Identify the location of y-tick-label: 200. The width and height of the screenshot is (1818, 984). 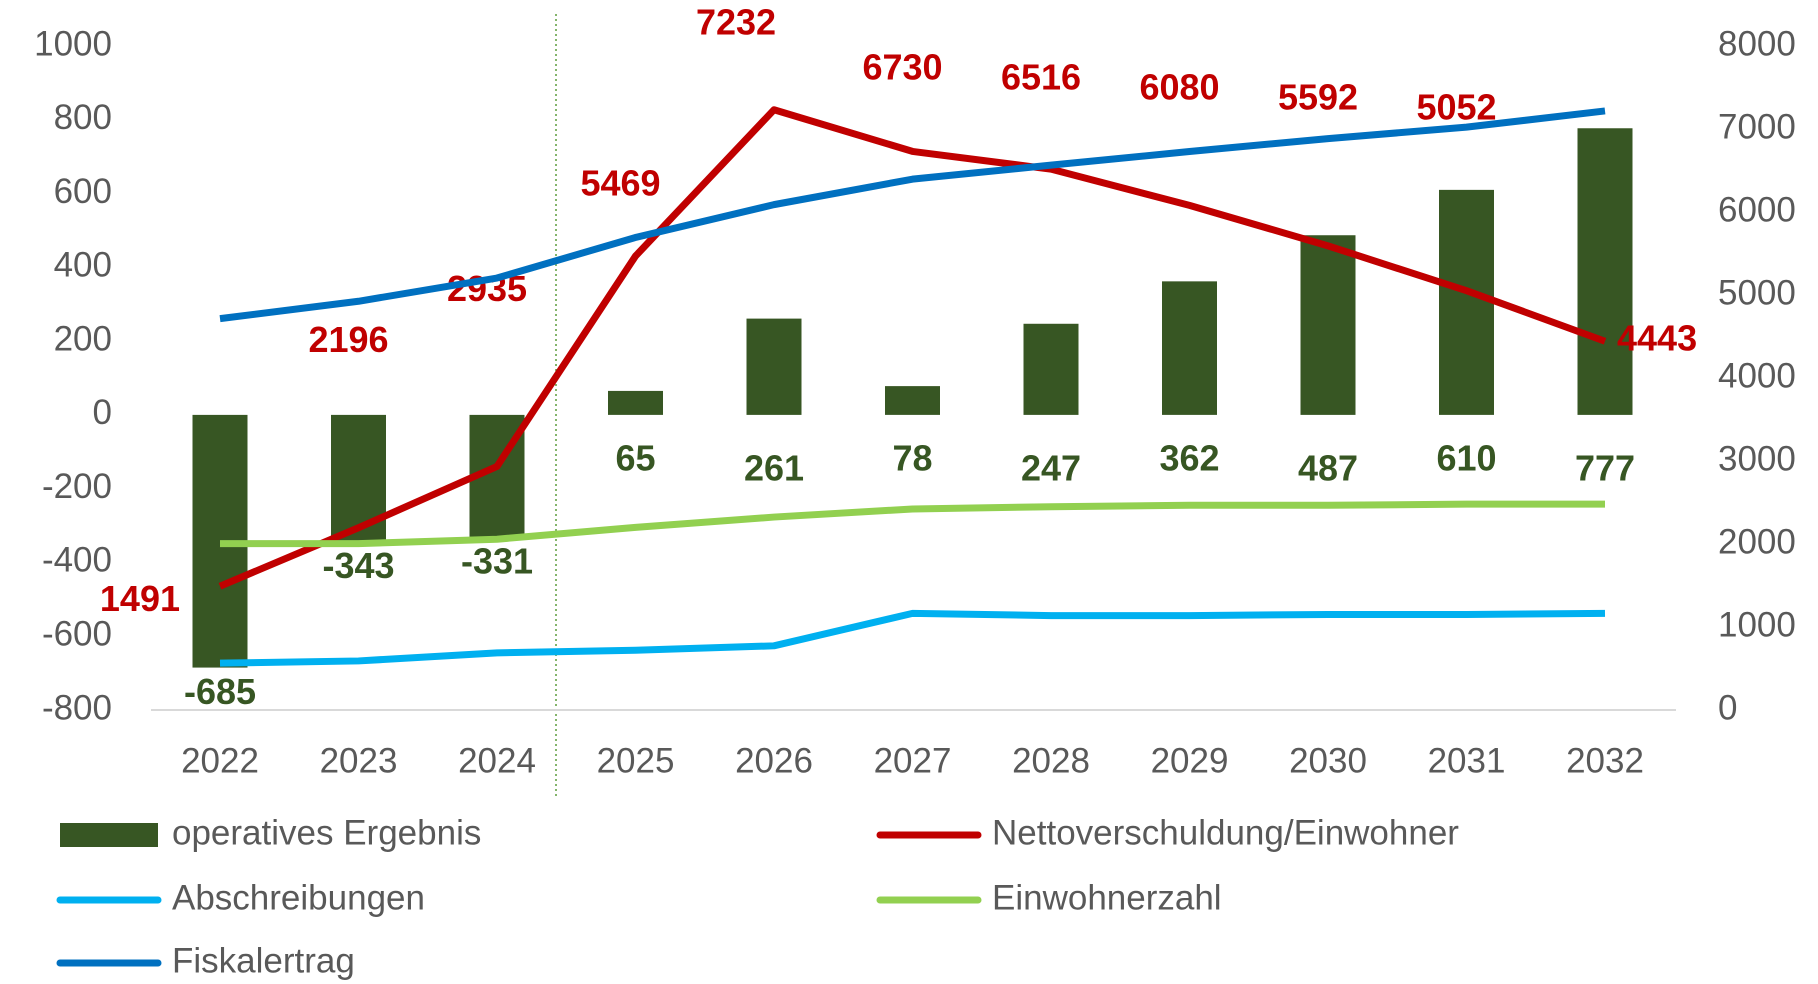
(83, 338).